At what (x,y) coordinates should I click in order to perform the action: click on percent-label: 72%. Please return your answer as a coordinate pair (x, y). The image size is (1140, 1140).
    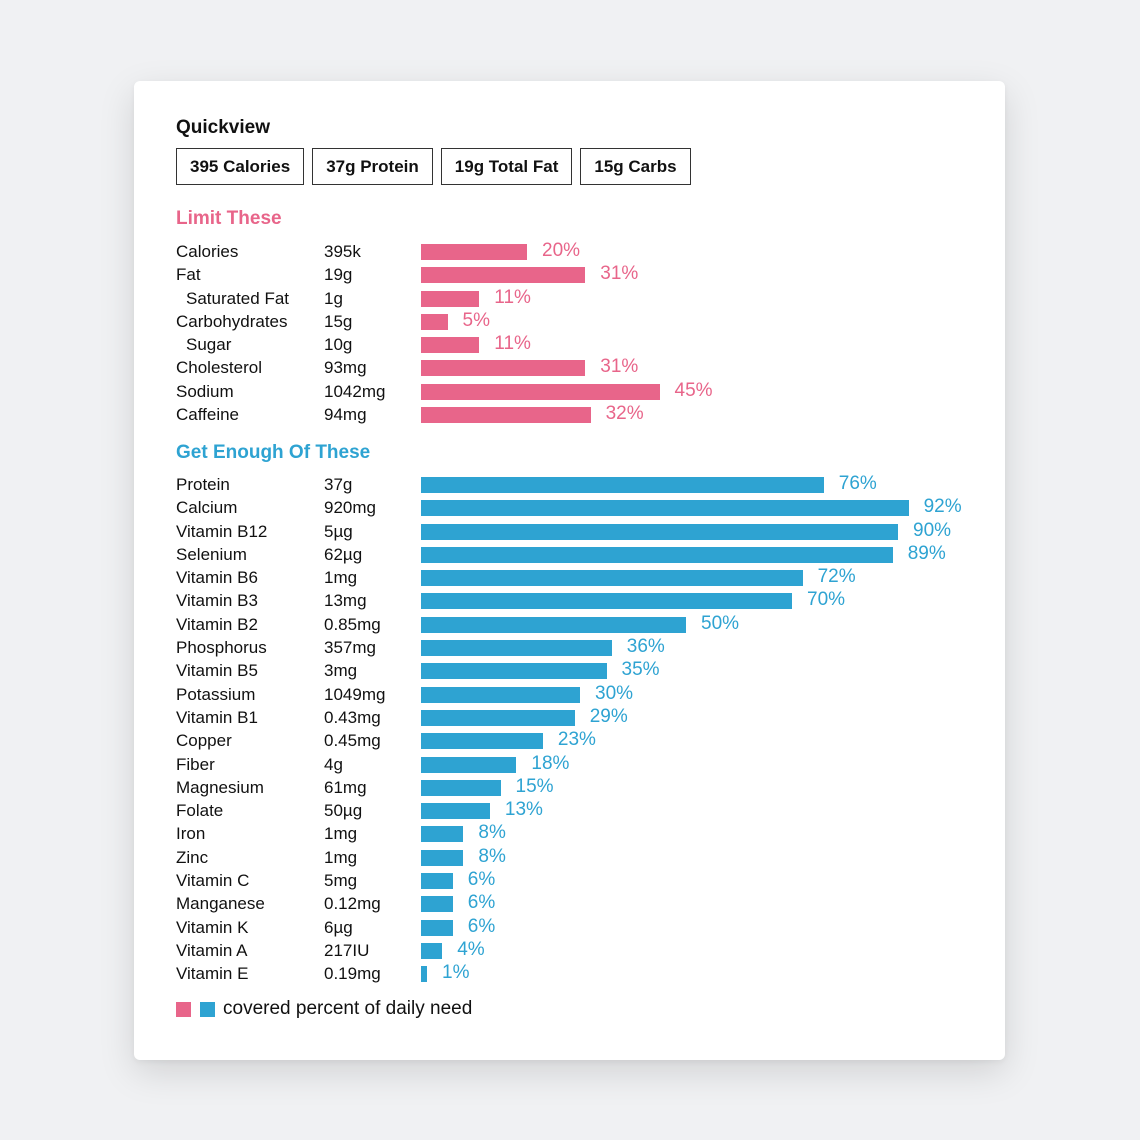
    Looking at the image, I should click on (836, 577).